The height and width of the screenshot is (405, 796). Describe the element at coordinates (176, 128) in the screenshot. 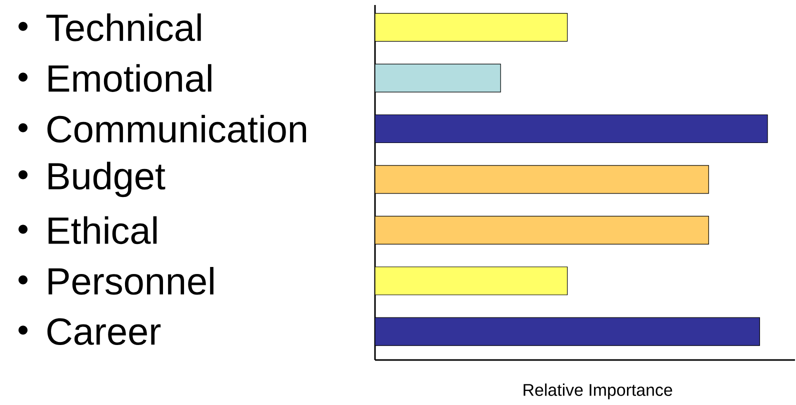

I see `y-tick-label: Communication` at that location.